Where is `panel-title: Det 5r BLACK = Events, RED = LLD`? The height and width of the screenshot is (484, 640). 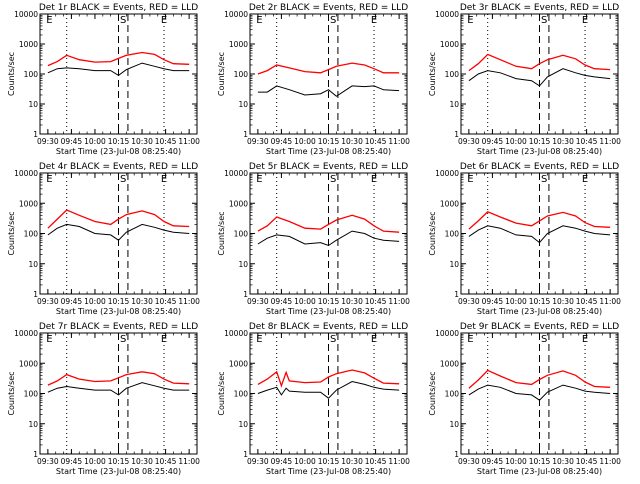
panel-title: Det 5r BLACK = Events, RED = LLD is located at coordinates (328, 167).